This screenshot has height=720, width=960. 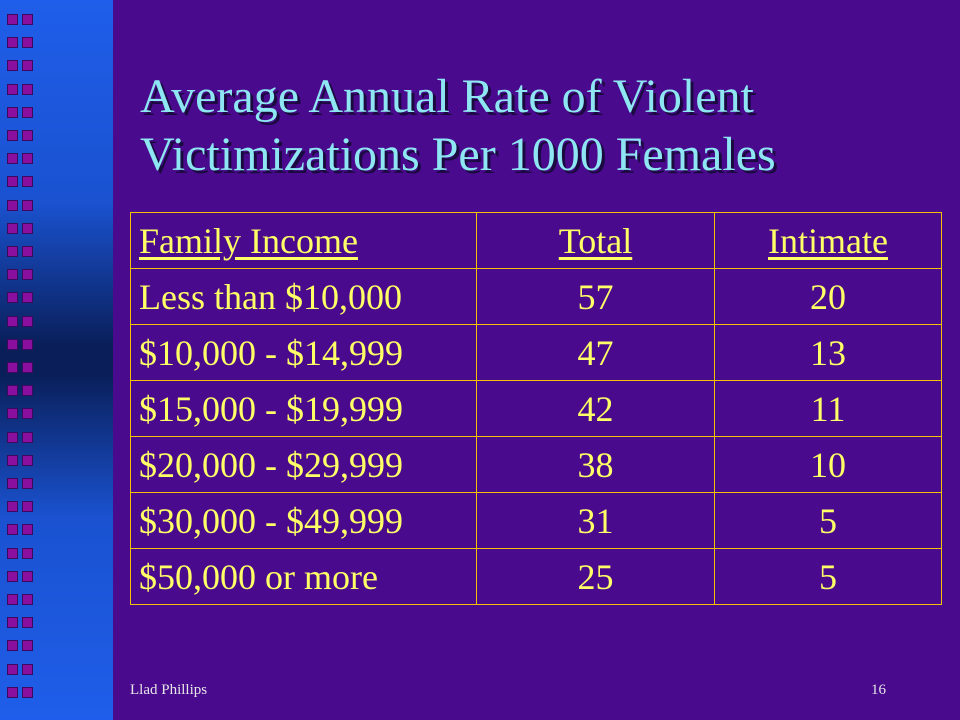 What do you see at coordinates (303, 408) in the screenshot?
I see `cell-income: $15,000 - $19,999` at bounding box center [303, 408].